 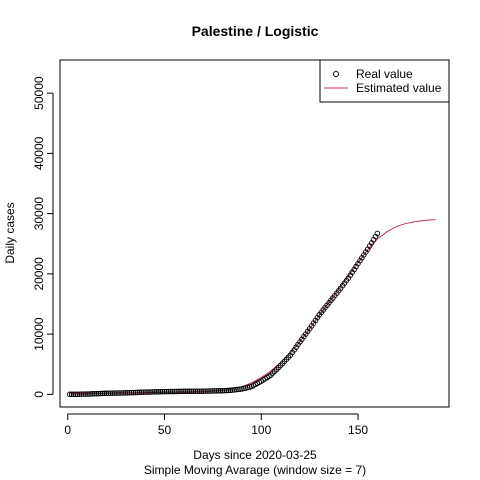 I want to click on y-axis-label: Daily cases, so click(x=10, y=232).